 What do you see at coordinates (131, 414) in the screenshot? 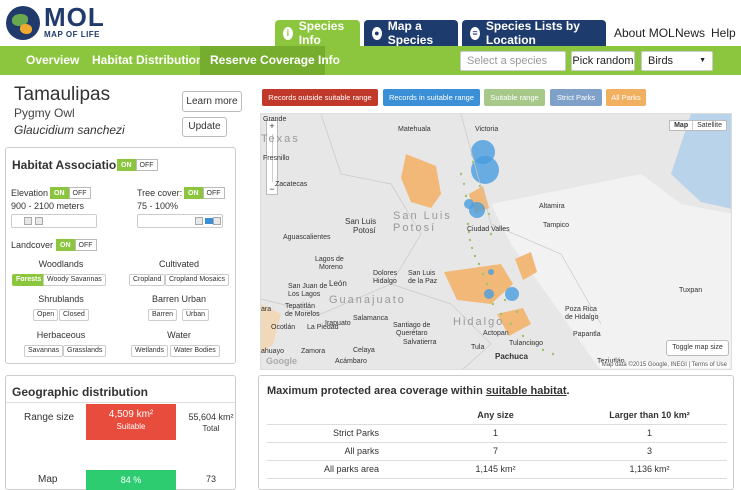
I see `suitable-value: 4,509 km²` at bounding box center [131, 414].